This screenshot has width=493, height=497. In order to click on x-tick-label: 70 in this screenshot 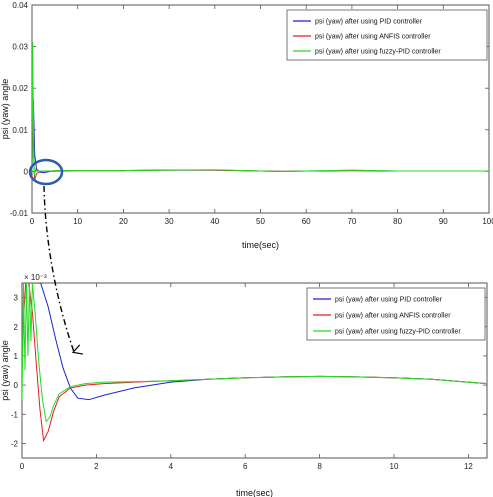, I will do `click(351, 221)`.